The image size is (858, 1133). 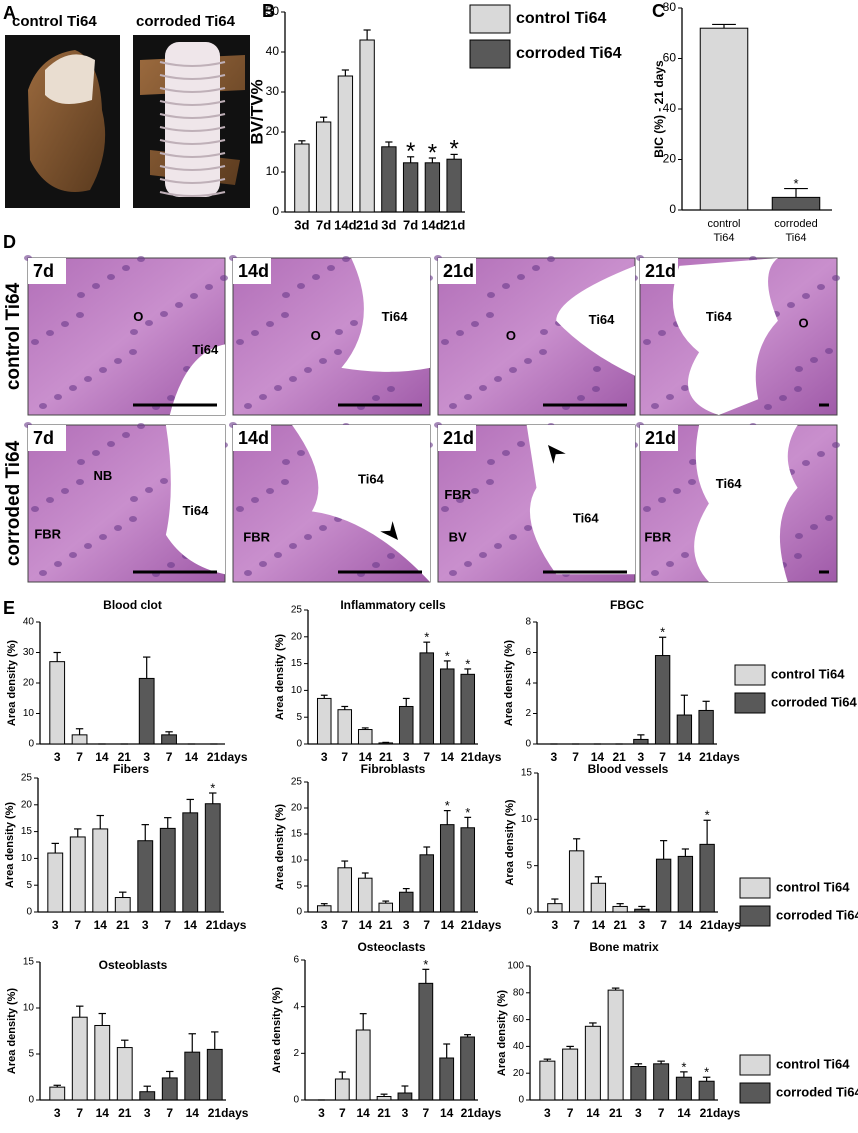 I want to click on day-box, so click(x=252, y=438).